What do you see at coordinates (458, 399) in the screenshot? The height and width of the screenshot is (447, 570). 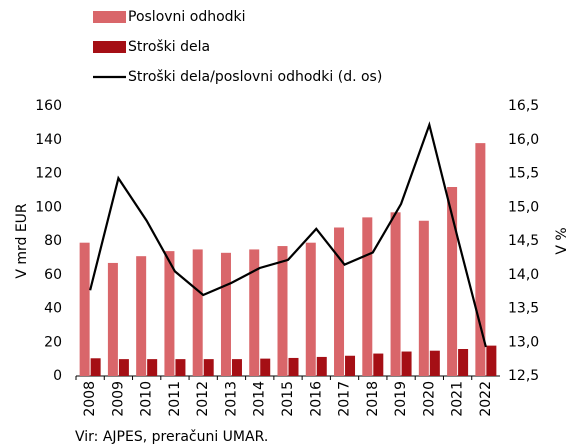 I see `x-tick-label: 2021` at bounding box center [458, 399].